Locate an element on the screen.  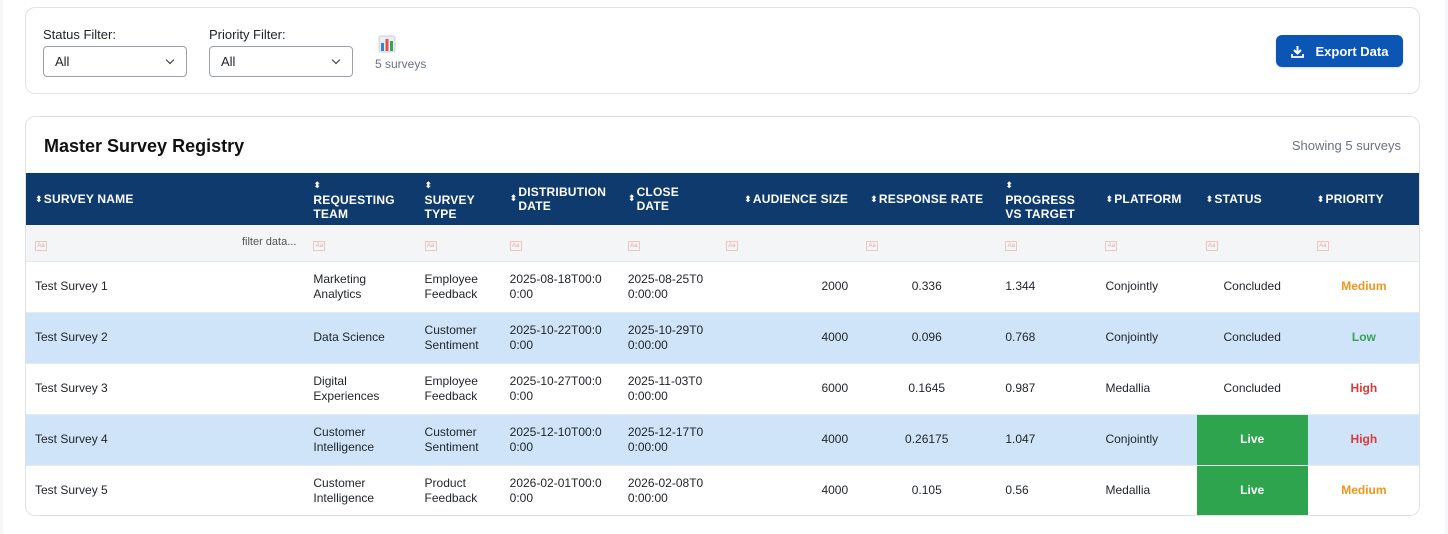
column-filter-close-date: Aa is located at coordinates (667, 243).